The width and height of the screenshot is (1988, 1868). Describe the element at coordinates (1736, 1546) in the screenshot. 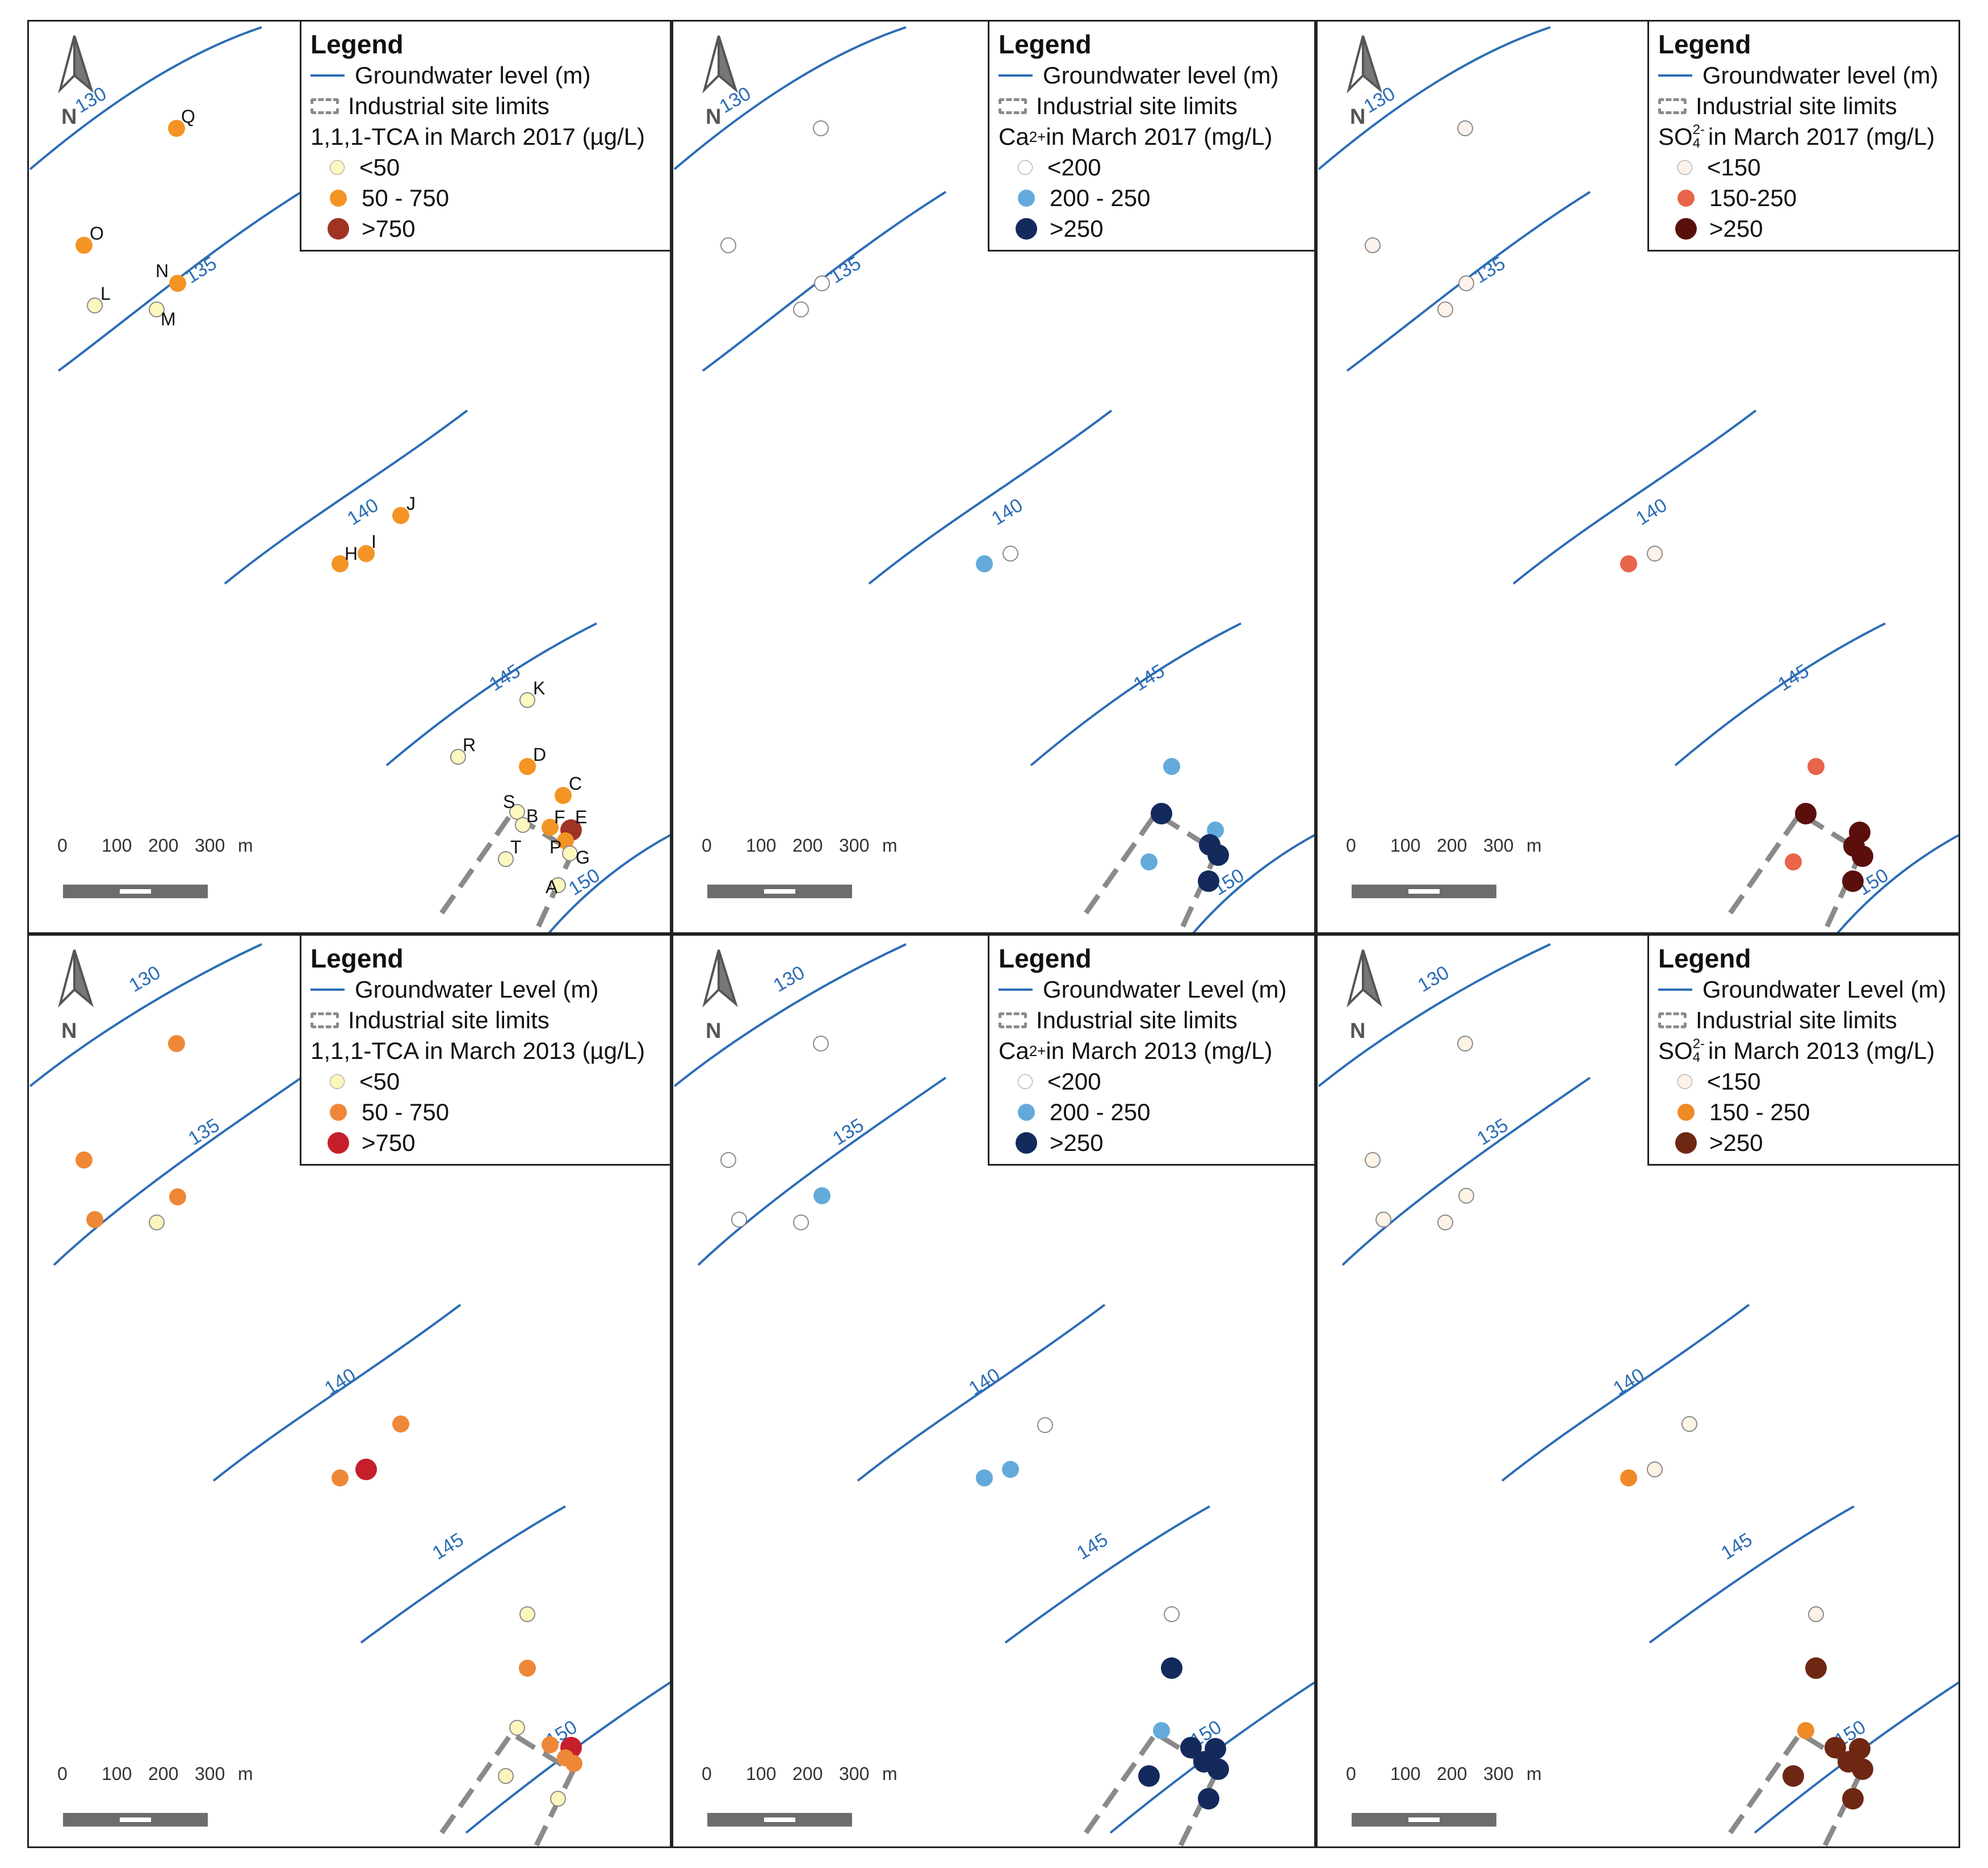

I see `contour-label-145: 145` at that location.